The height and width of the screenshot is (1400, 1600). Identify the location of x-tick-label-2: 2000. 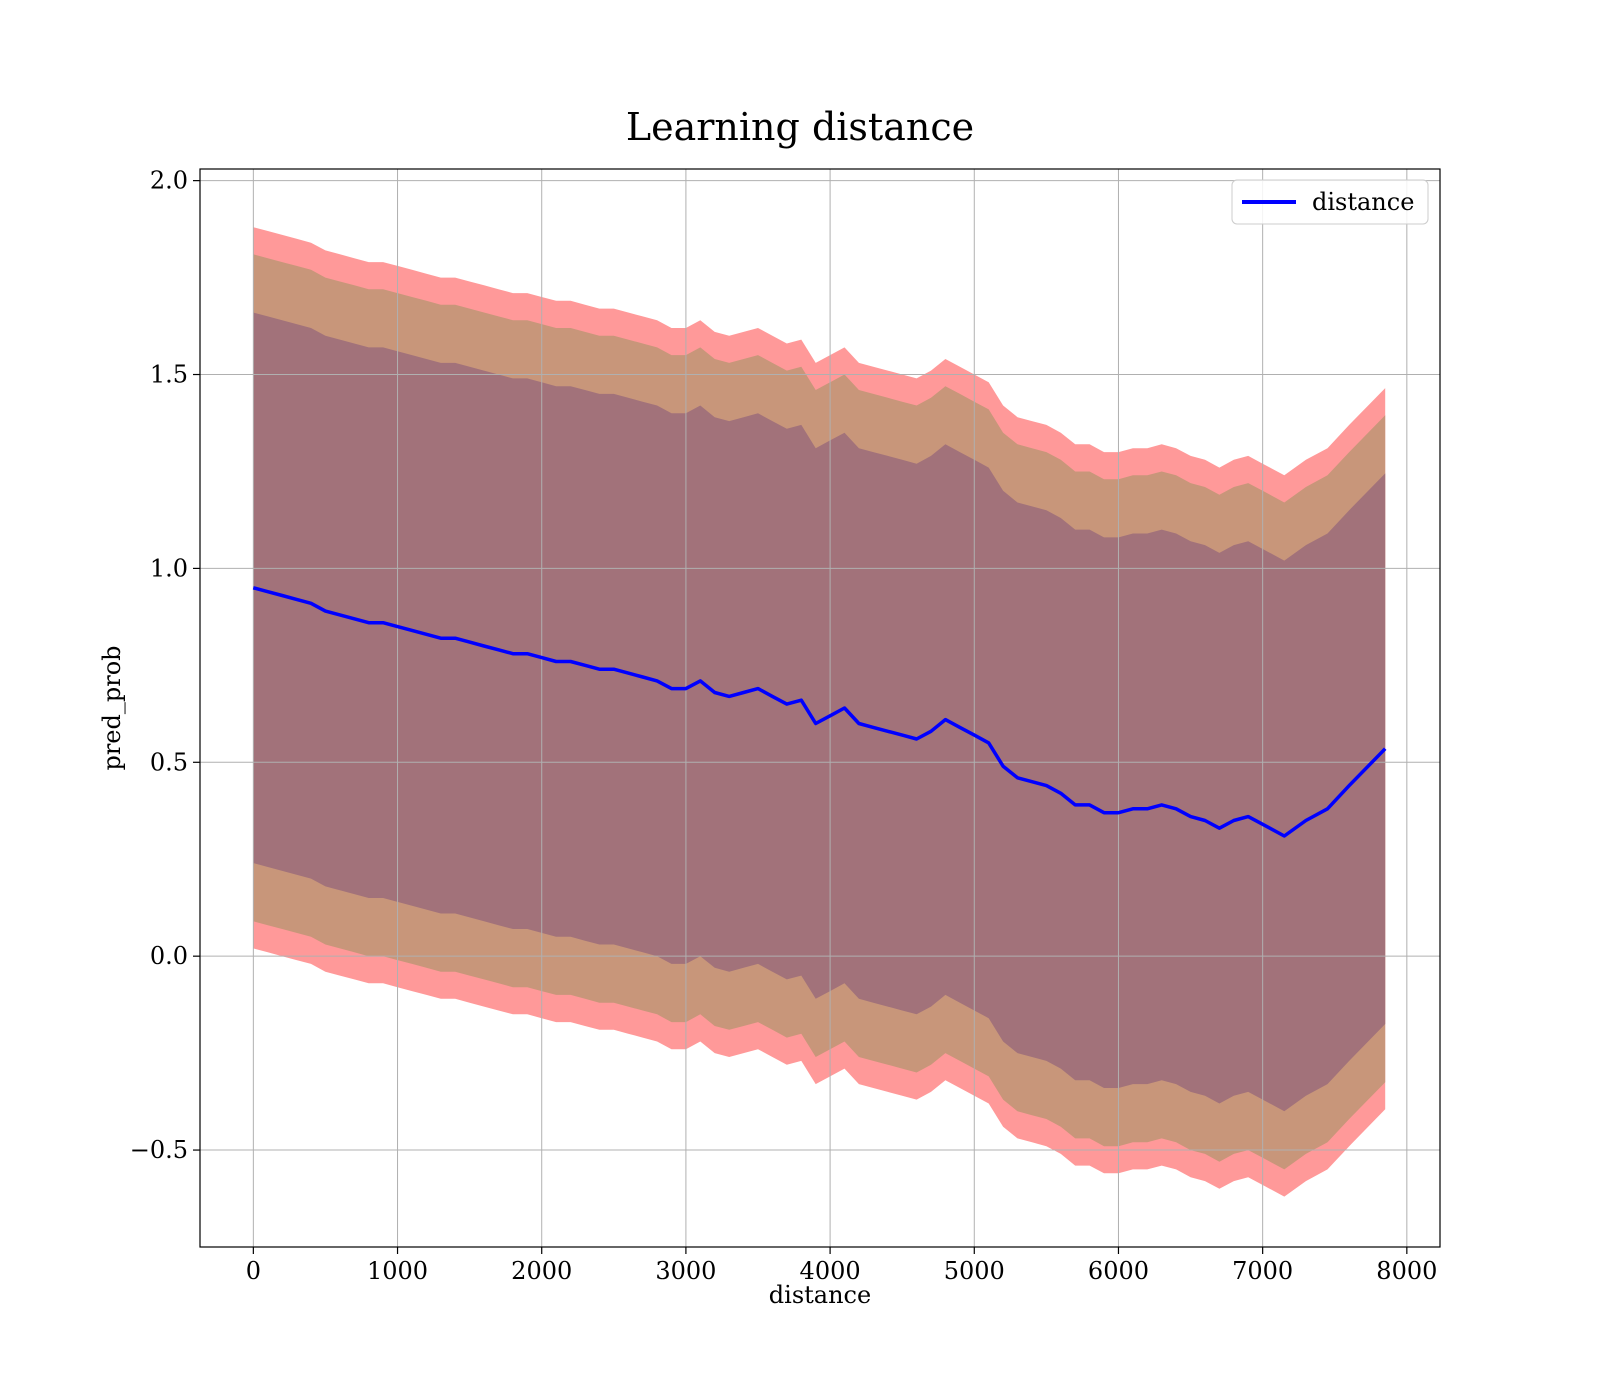
(541, 1271).